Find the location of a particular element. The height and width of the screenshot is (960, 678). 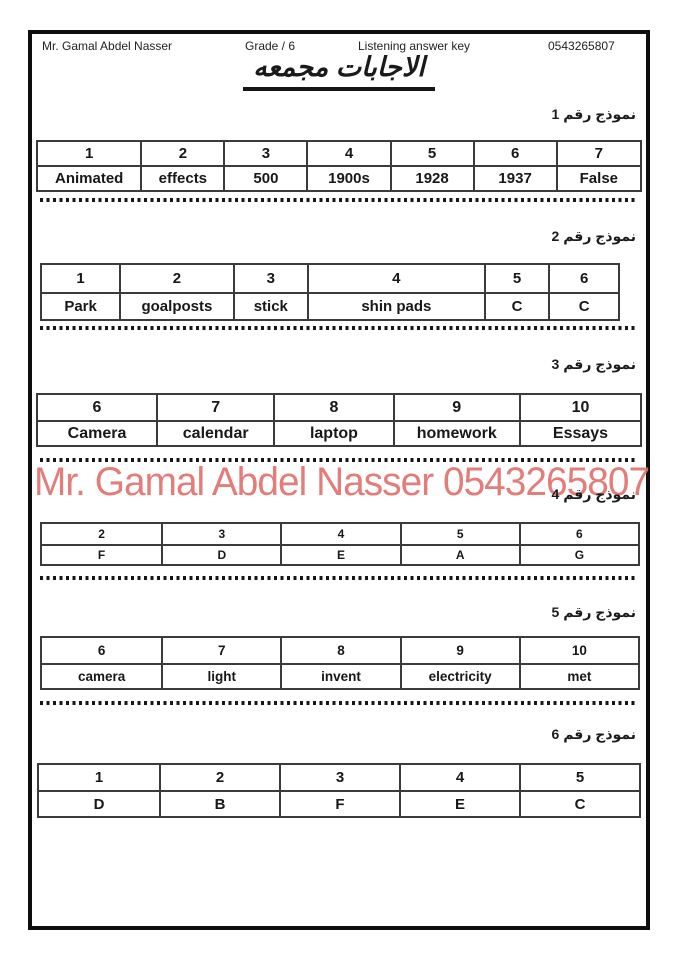

answer-cell: effects is located at coordinates (181, 178).